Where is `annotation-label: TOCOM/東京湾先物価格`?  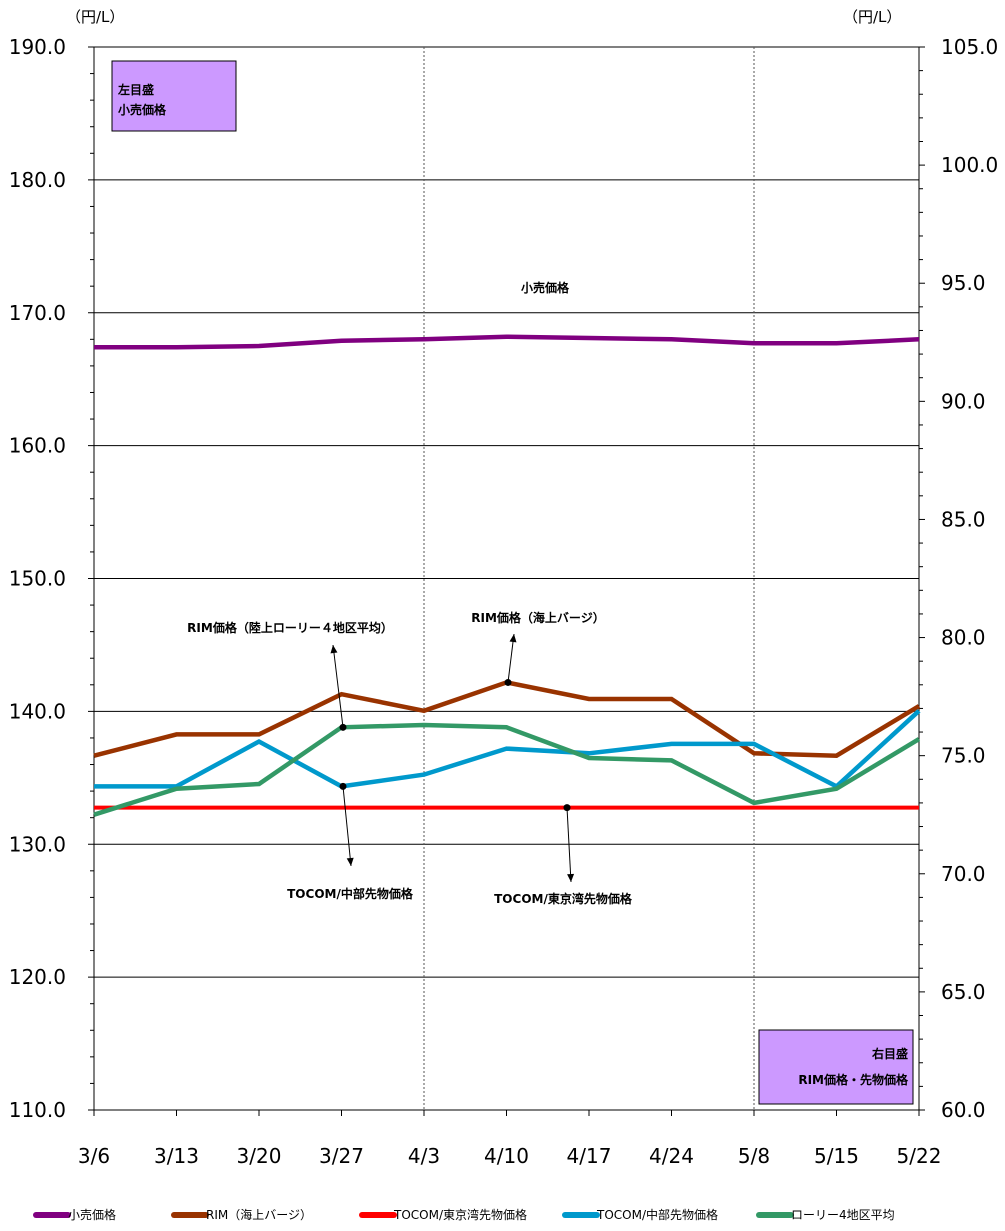
annotation-label: TOCOM/東京湾先物価格 is located at coordinates (563, 898).